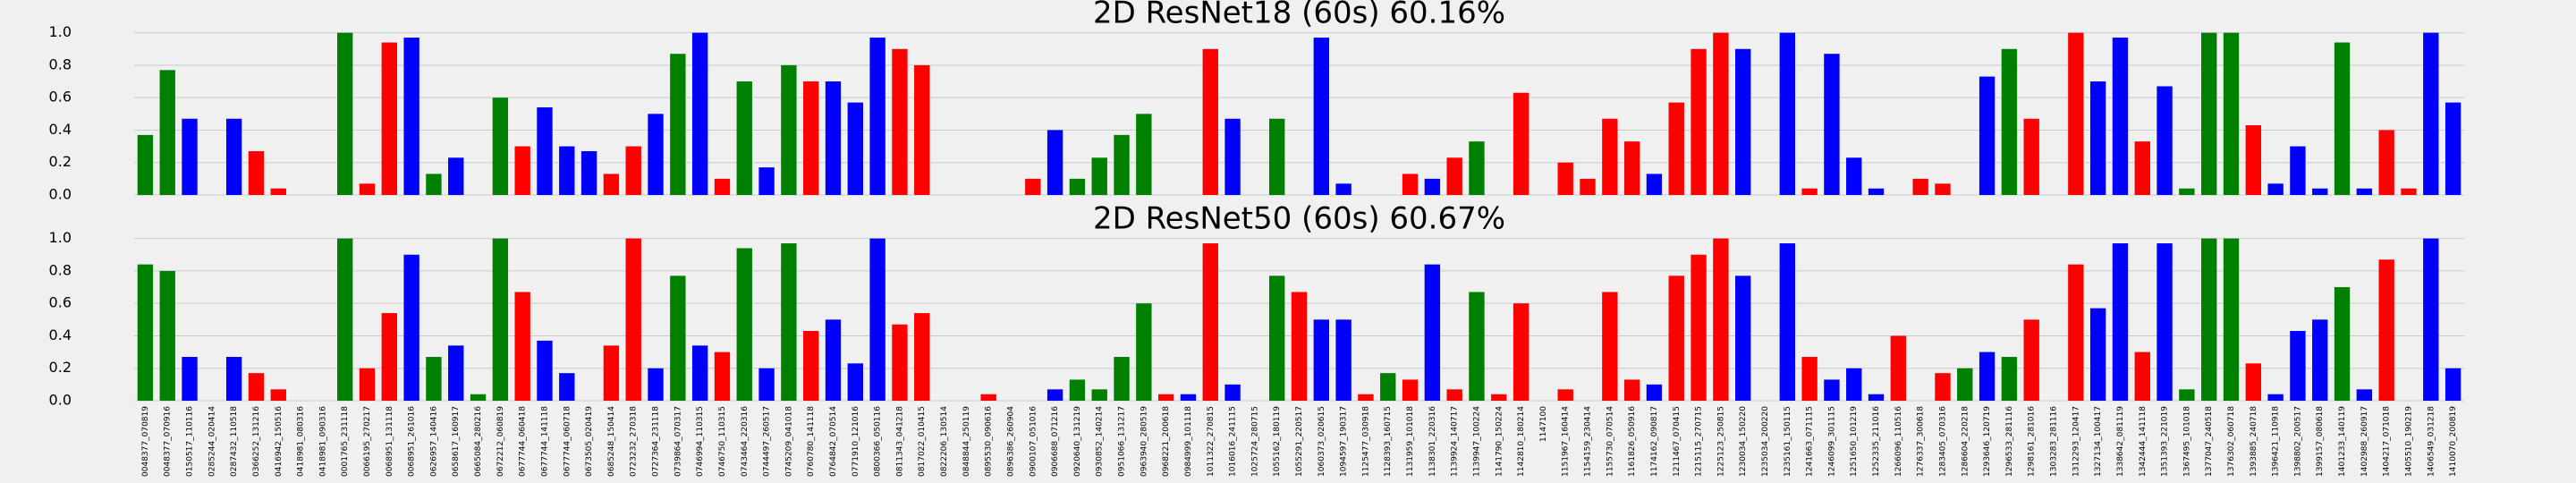 The width and height of the screenshot is (2576, 483). What do you see at coordinates (145, 441) in the screenshot?
I see `x-tick-label: 0048377_070819` at bounding box center [145, 441].